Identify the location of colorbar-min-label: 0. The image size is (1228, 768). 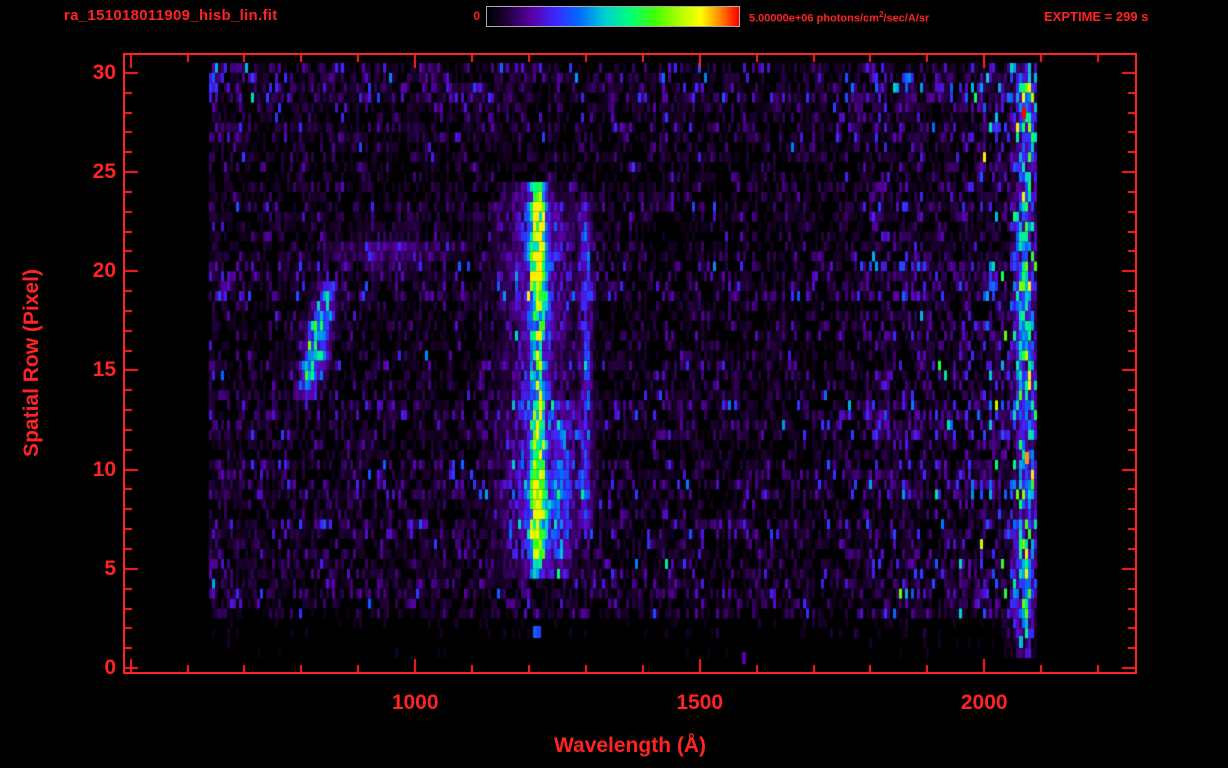
(476, 16).